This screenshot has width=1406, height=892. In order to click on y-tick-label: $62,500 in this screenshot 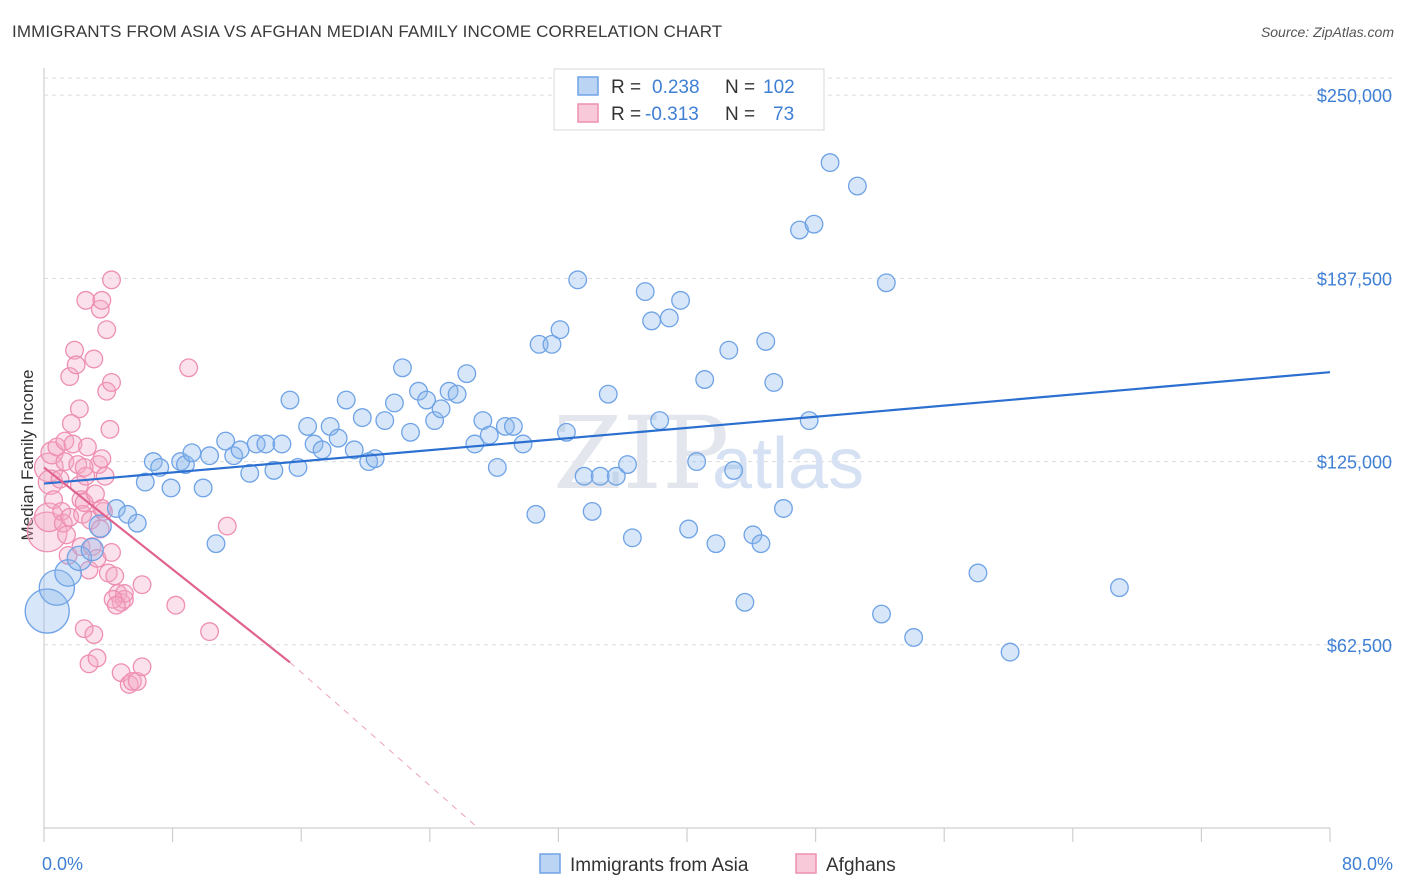, I will do `click(1359, 646)`.